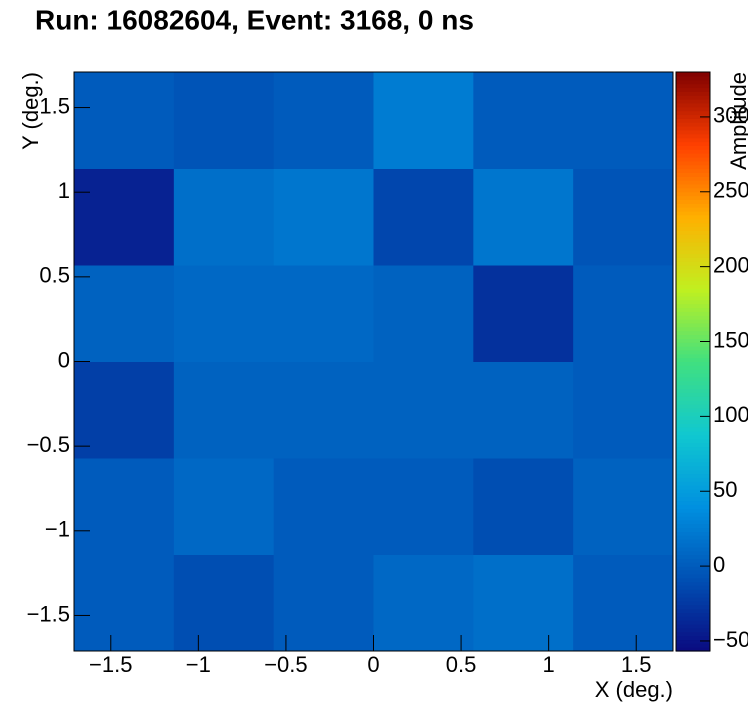  What do you see at coordinates (719, 564) in the screenshot?
I see `colorbar-tick-label: 0` at bounding box center [719, 564].